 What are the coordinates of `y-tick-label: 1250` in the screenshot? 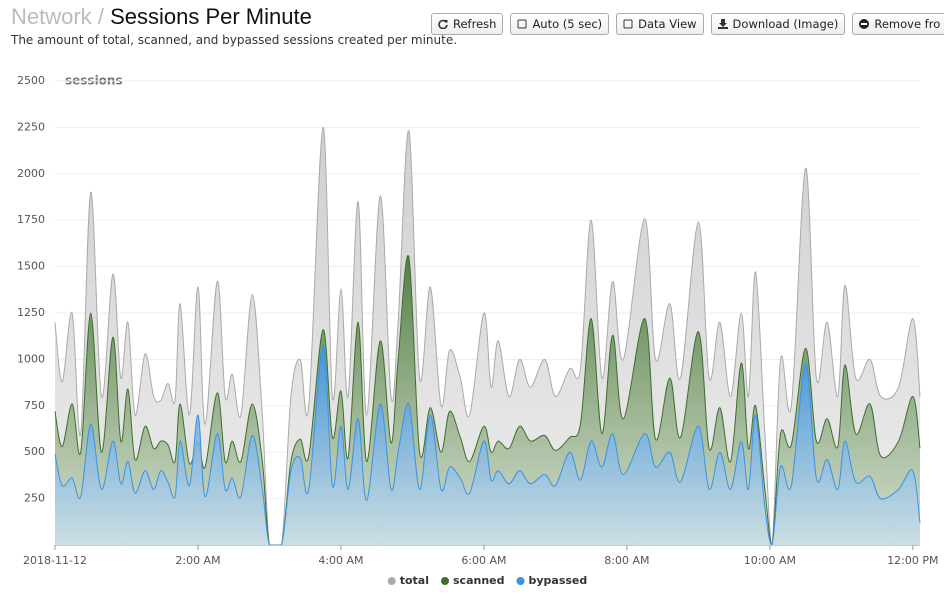 It's located at (31, 312).